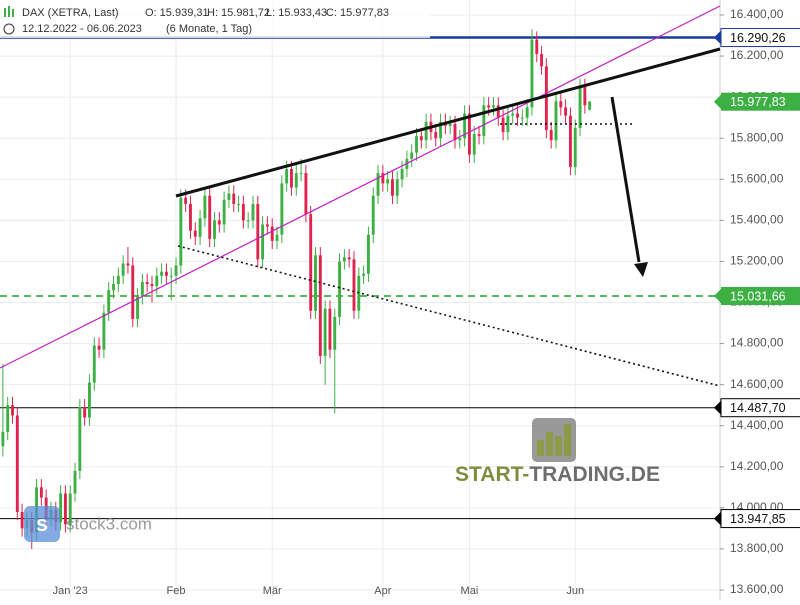 This screenshot has width=800, height=605. I want to click on y-tick-label: 15.600,00, so click(757, 178).